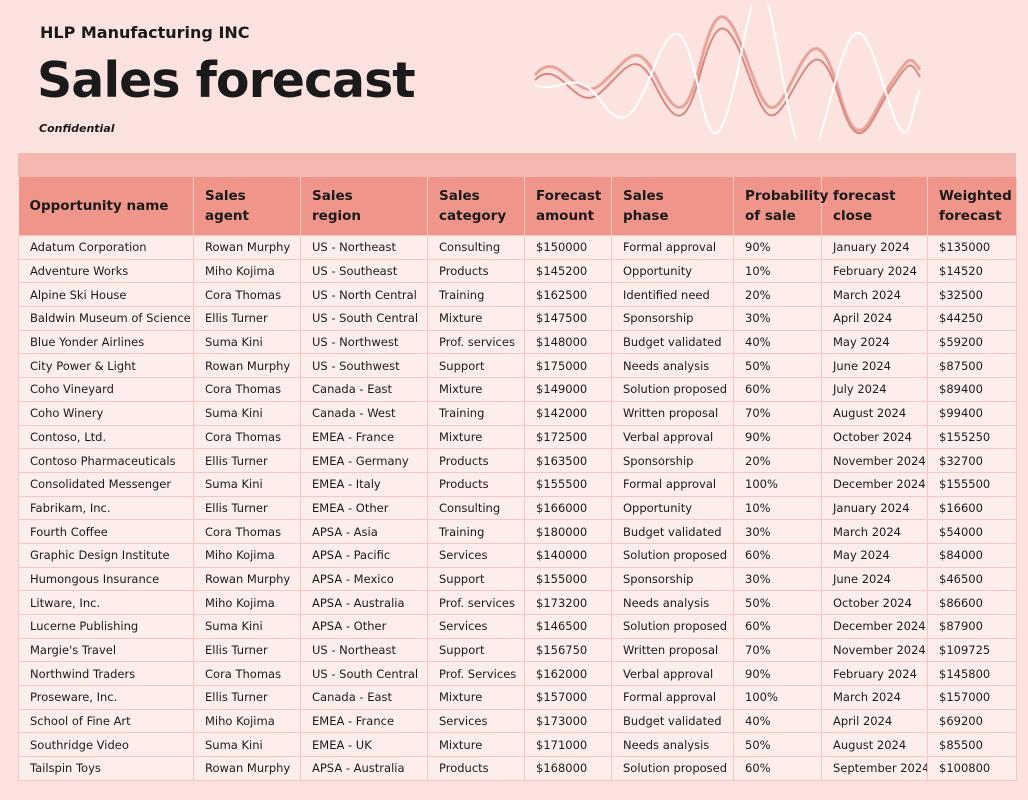 The height and width of the screenshot is (800, 1028). Describe the element at coordinates (247, 206) in the screenshot. I see `column-header: Sales agent` at that location.